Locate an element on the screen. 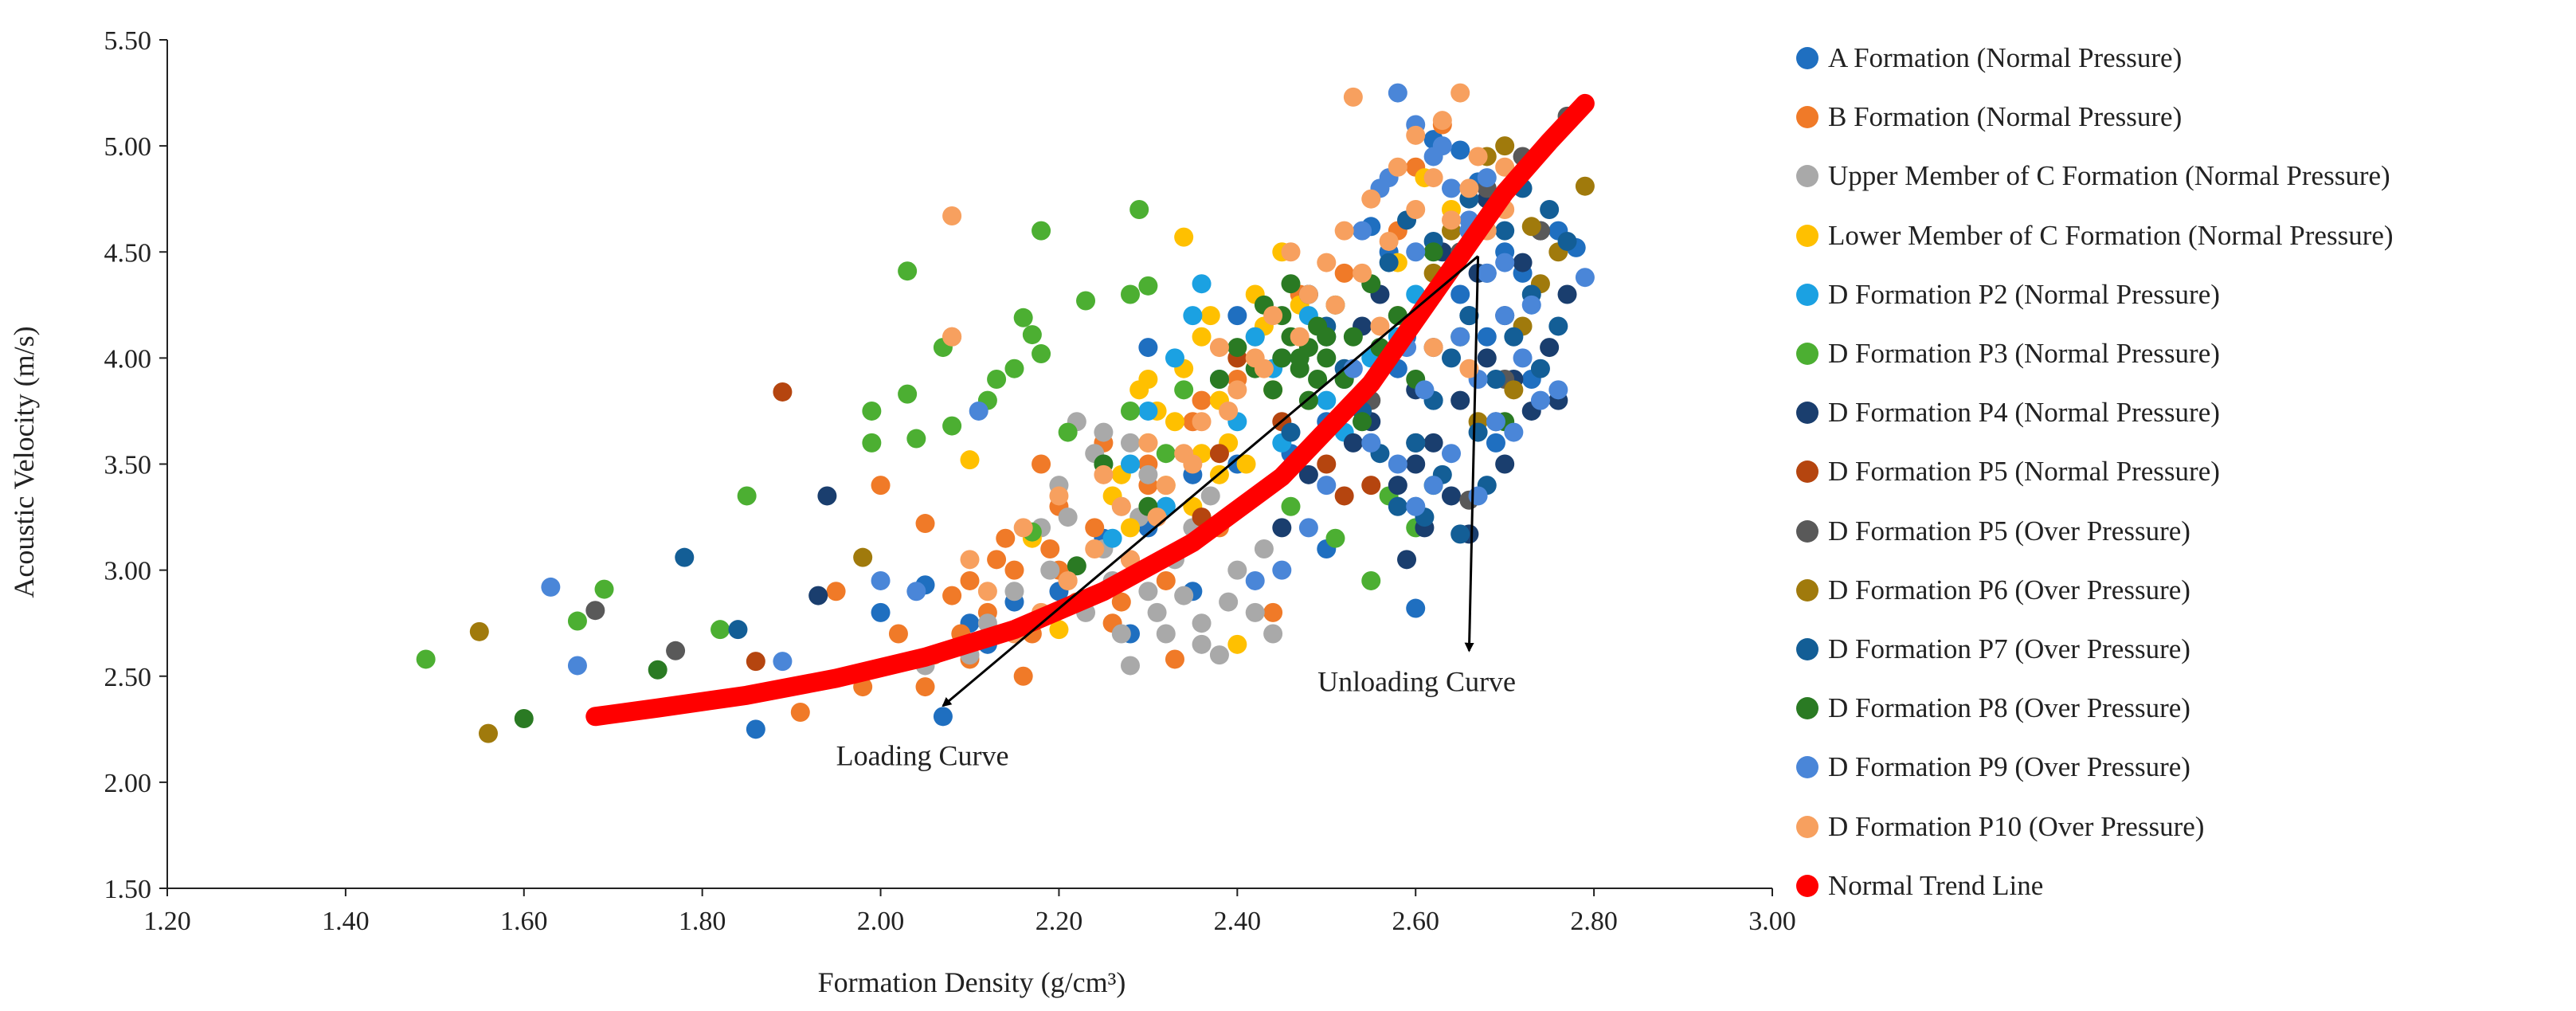 Image resolution: width=2576 pixels, height=1011 pixels. y-tick-label: 2.50 is located at coordinates (128, 677).